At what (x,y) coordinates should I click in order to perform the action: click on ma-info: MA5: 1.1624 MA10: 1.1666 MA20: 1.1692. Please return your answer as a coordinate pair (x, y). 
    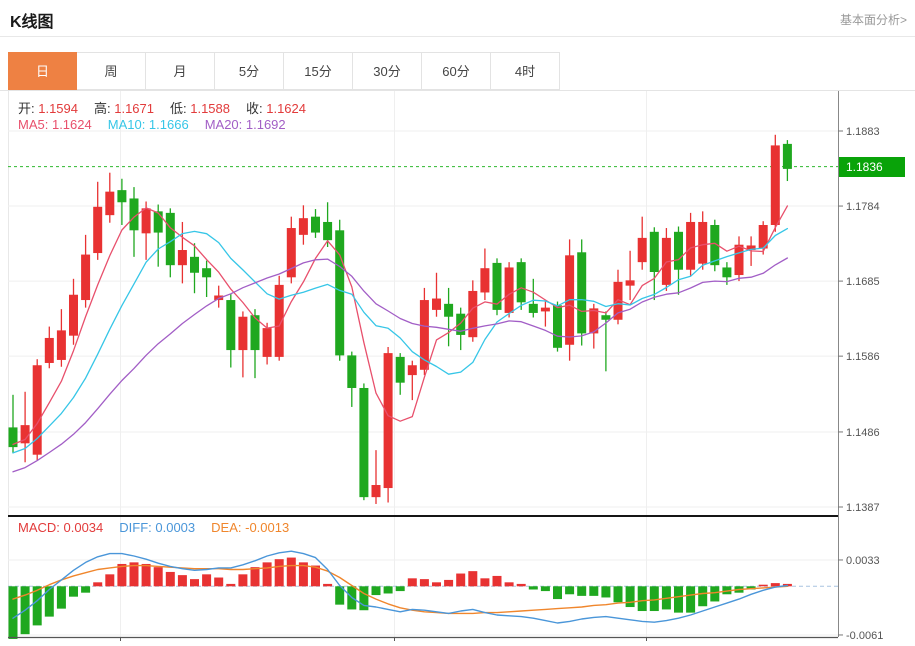
    Looking at the image, I should click on (160, 124).